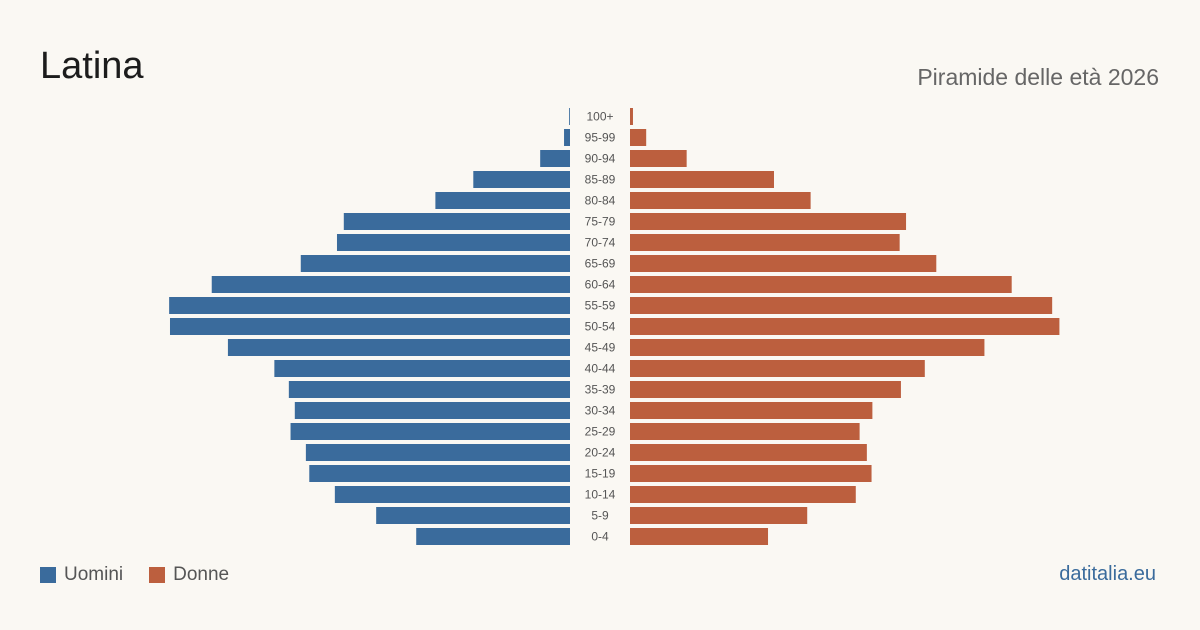 The height and width of the screenshot is (630, 1200). Describe the element at coordinates (600, 369) in the screenshot. I see `age-label-40-44: 40-44` at that location.